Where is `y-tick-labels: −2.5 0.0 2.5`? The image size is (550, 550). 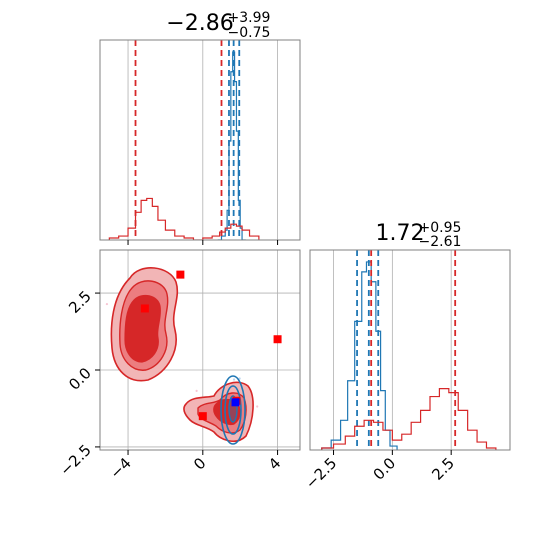
y-tick-labels: −2.5 0.0 2.5 is located at coordinates (75, 383).